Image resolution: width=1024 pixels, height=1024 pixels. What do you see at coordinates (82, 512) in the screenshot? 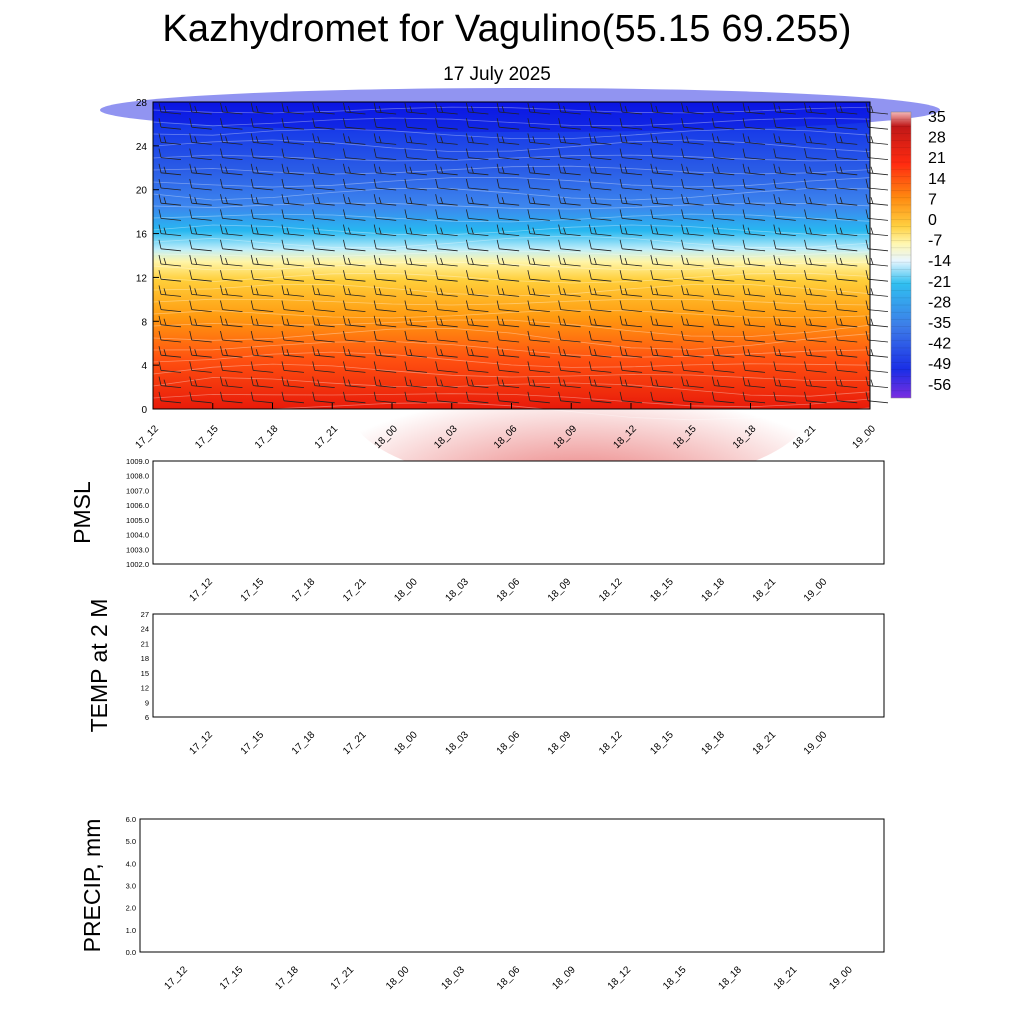
I see `y-axis-title: PMSL` at bounding box center [82, 512].